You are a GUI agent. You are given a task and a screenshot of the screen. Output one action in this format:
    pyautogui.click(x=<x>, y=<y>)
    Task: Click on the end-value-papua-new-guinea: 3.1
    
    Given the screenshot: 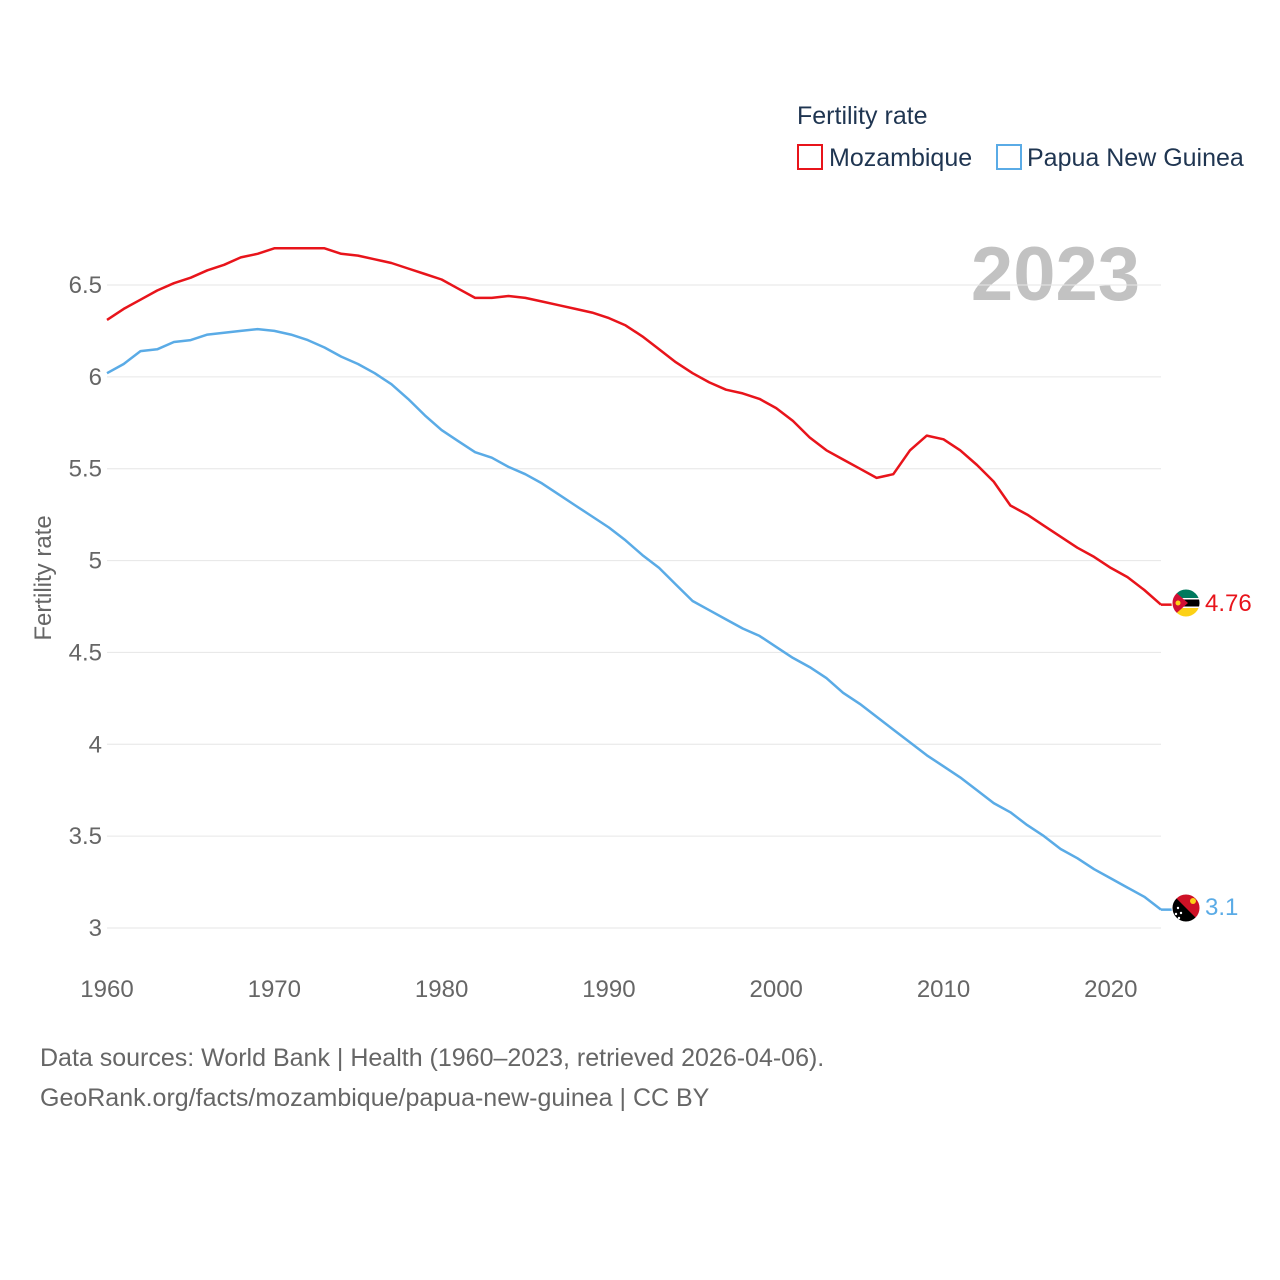 What is the action you would take?
    pyautogui.click(x=1221, y=907)
    